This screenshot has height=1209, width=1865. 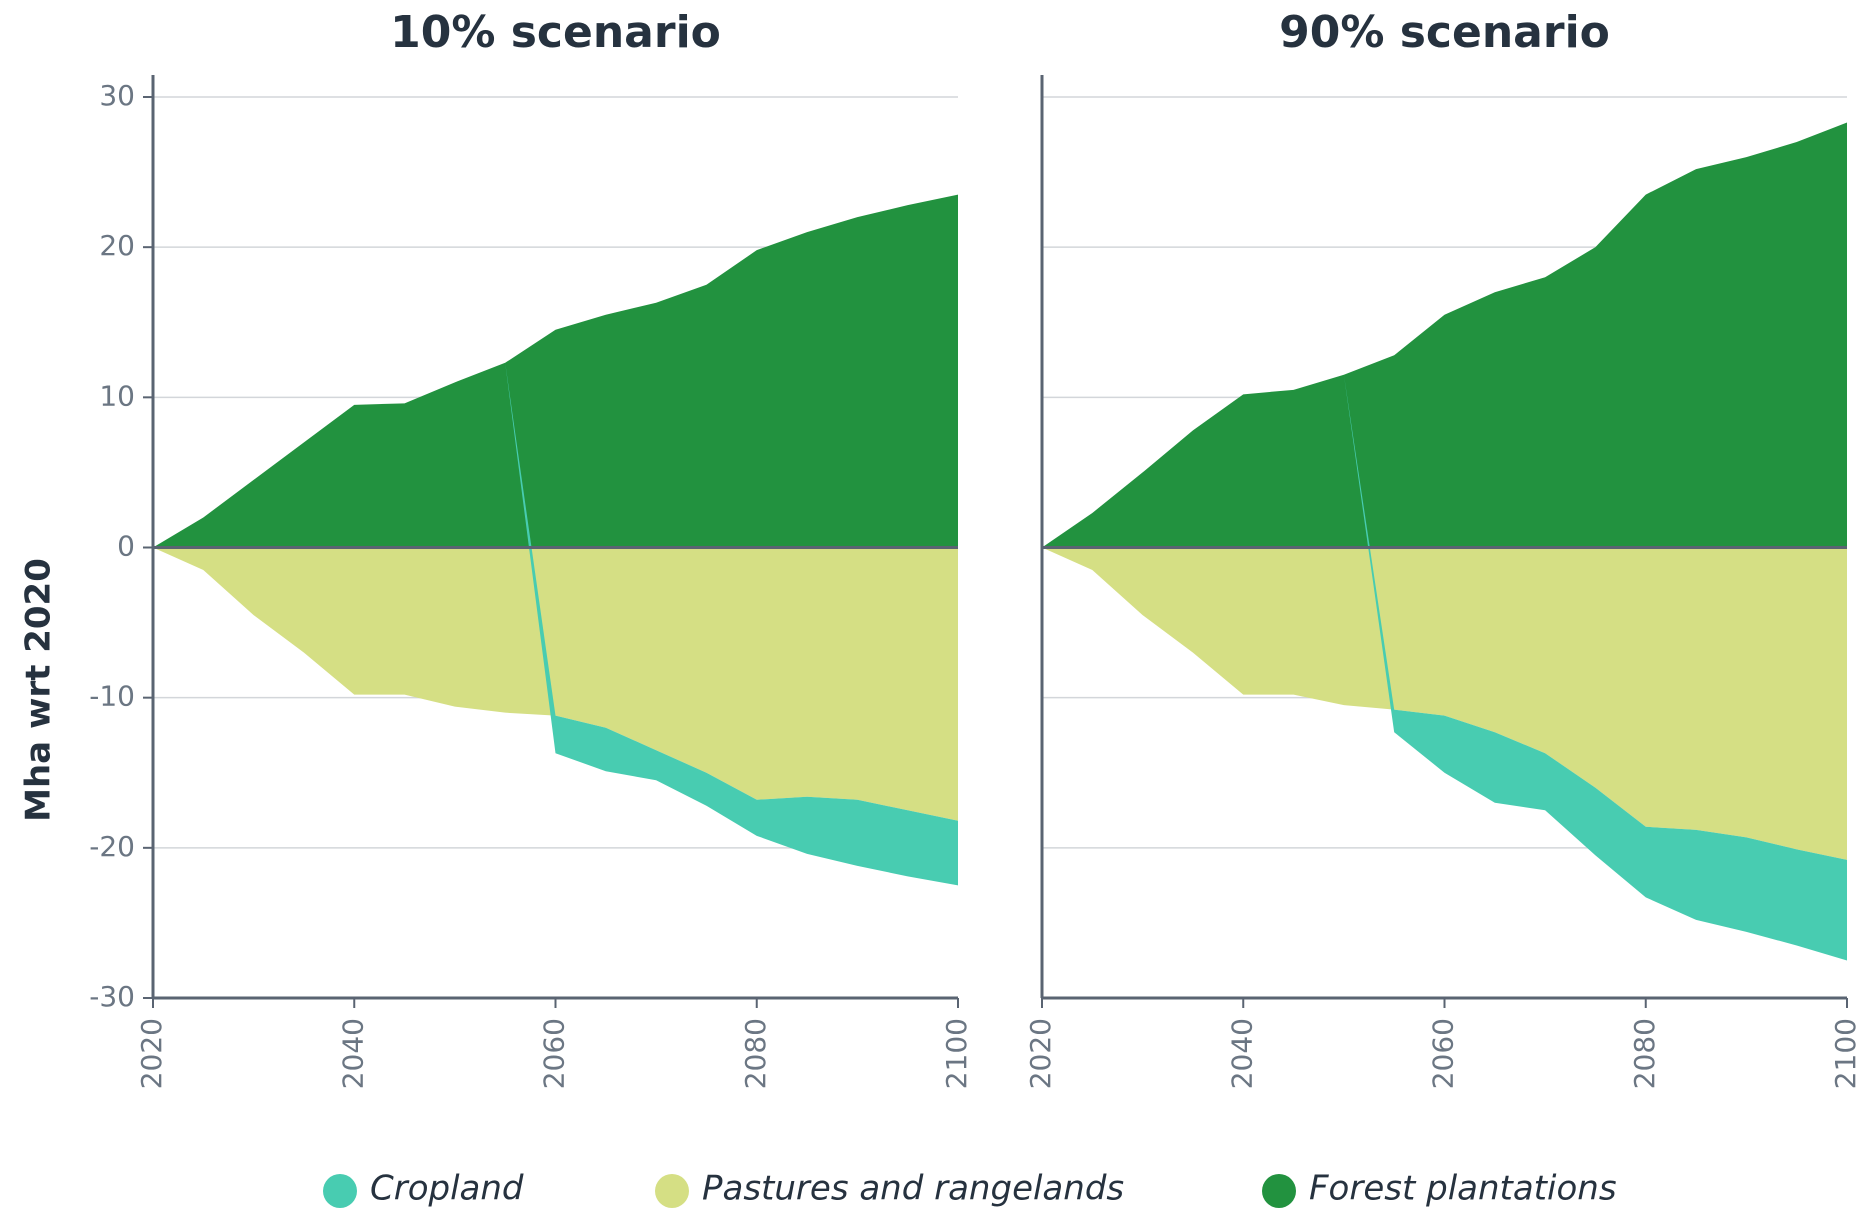 What do you see at coordinates (39, 690) in the screenshot?
I see `y-axis-label: Mha wrt 2020` at bounding box center [39, 690].